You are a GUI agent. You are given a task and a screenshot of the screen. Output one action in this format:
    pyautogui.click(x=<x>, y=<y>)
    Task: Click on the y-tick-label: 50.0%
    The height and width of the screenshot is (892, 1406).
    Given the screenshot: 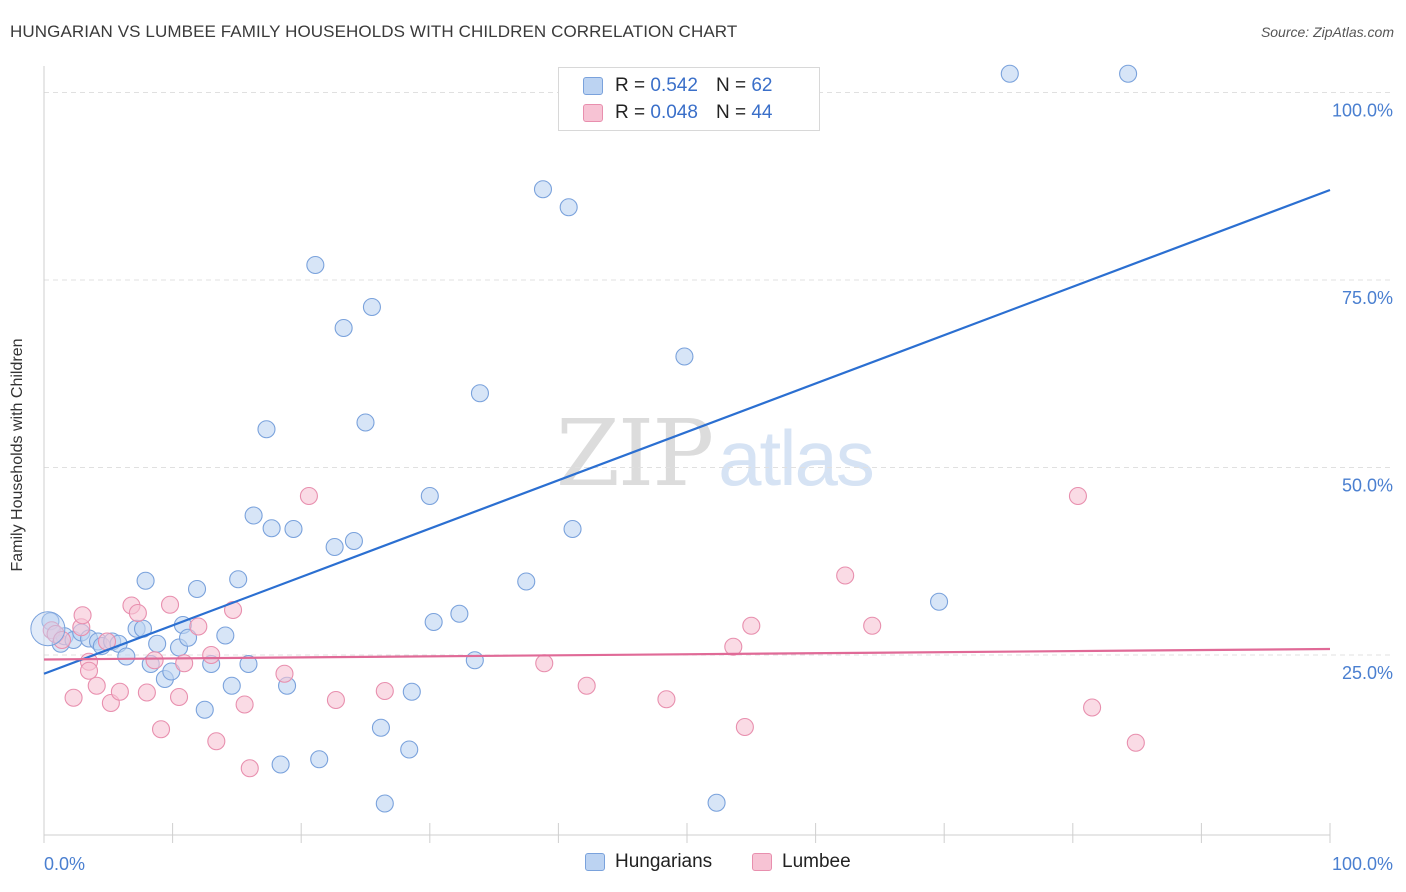 What is the action you would take?
    pyautogui.click(x=1367, y=486)
    